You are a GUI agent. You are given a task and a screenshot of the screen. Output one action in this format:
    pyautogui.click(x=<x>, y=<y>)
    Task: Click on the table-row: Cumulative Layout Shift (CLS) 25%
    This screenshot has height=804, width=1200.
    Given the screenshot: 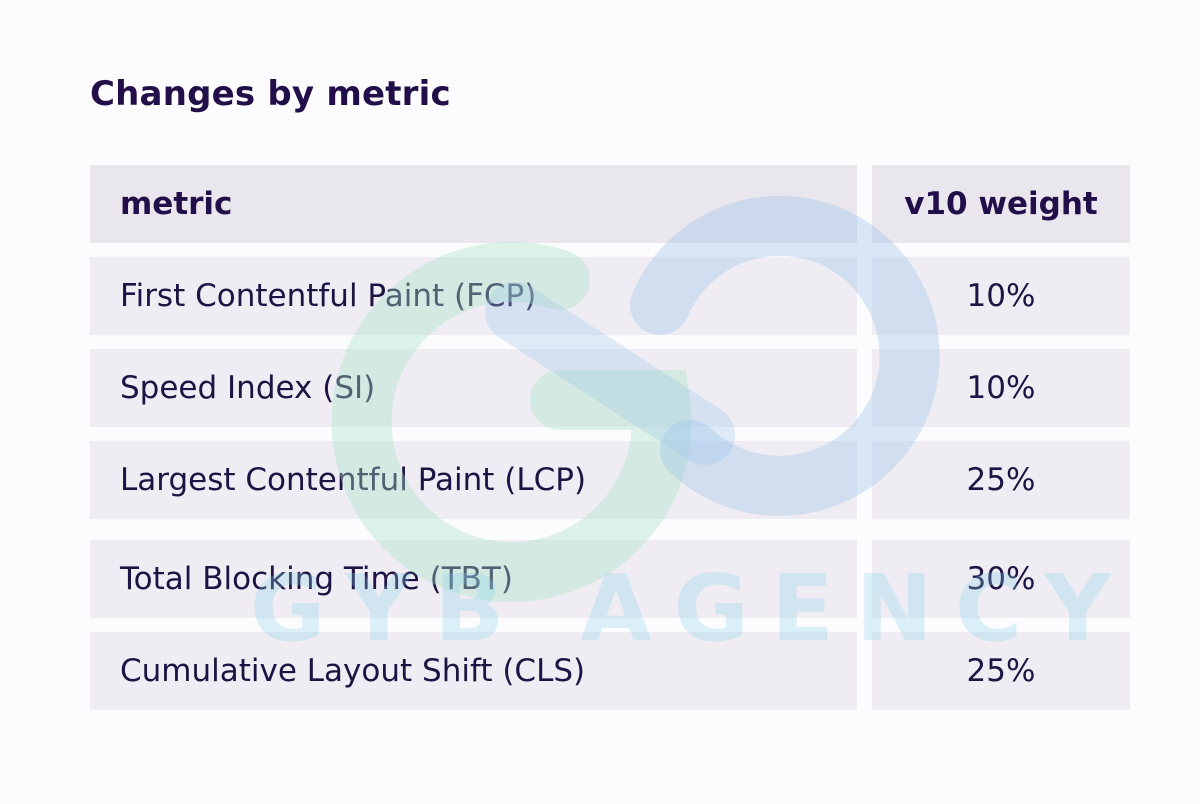 What is the action you would take?
    pyautogui.click(x=610, y=671)
    